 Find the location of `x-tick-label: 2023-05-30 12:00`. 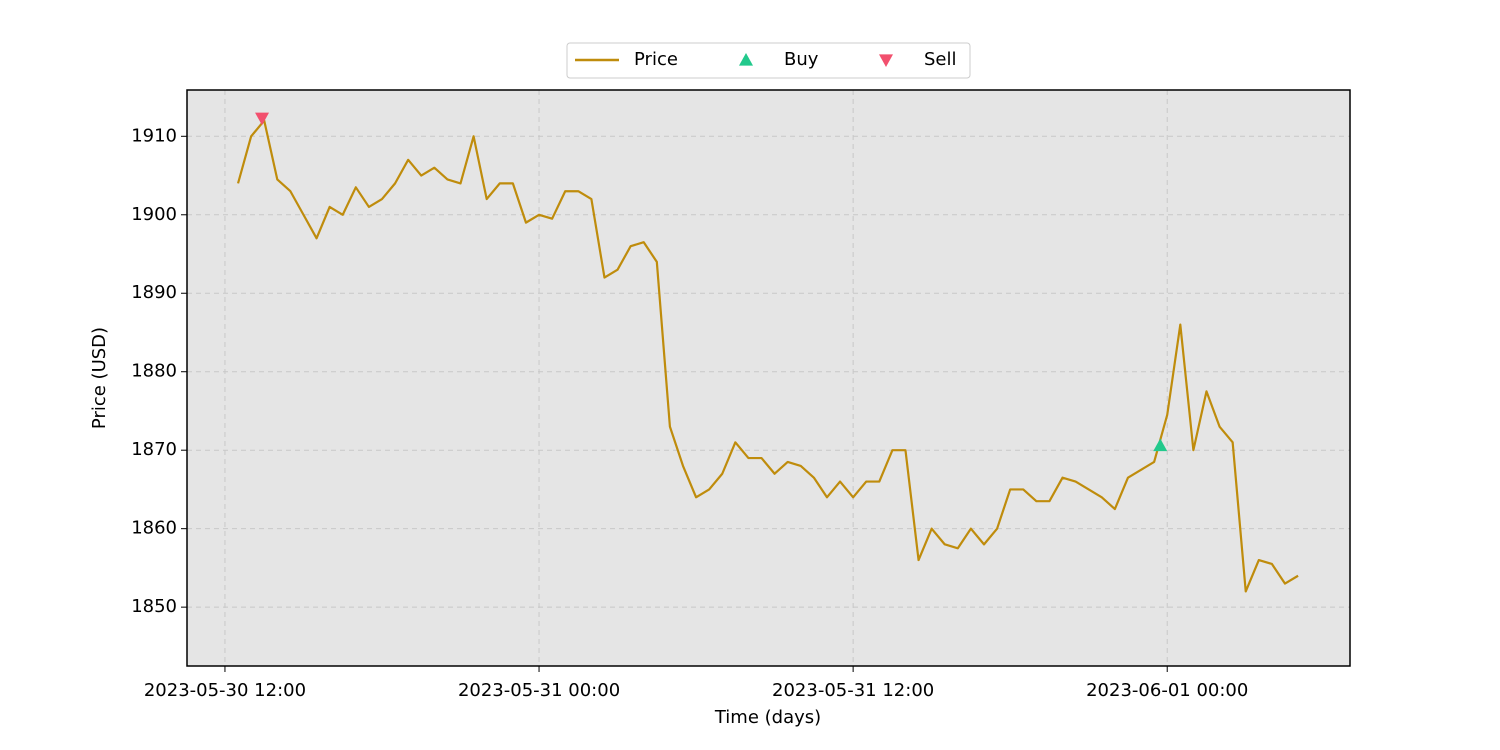

x-tick-label: 2023-05-30 12:00 is located at coordinates (225, 690).